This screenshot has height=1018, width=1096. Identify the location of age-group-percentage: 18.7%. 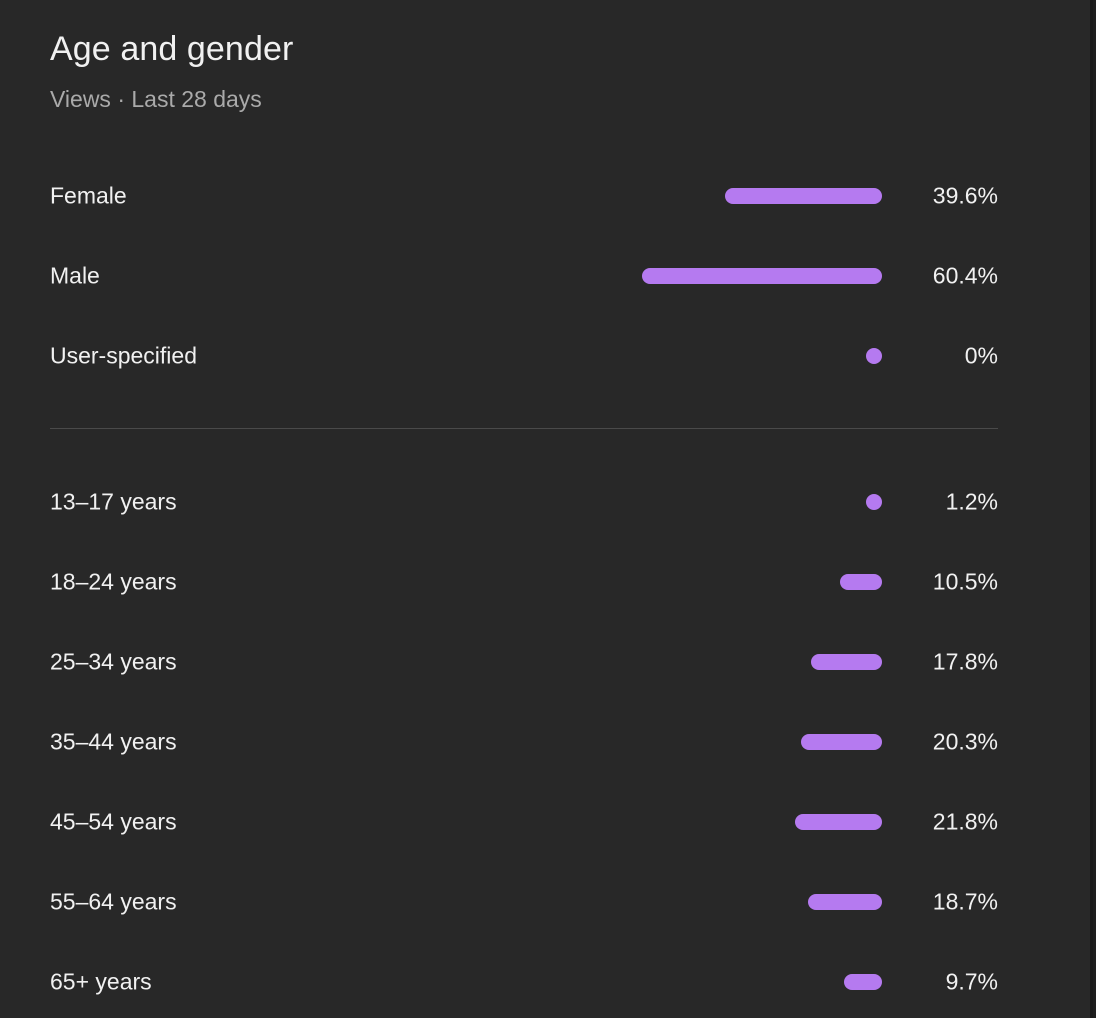
(965, 901).